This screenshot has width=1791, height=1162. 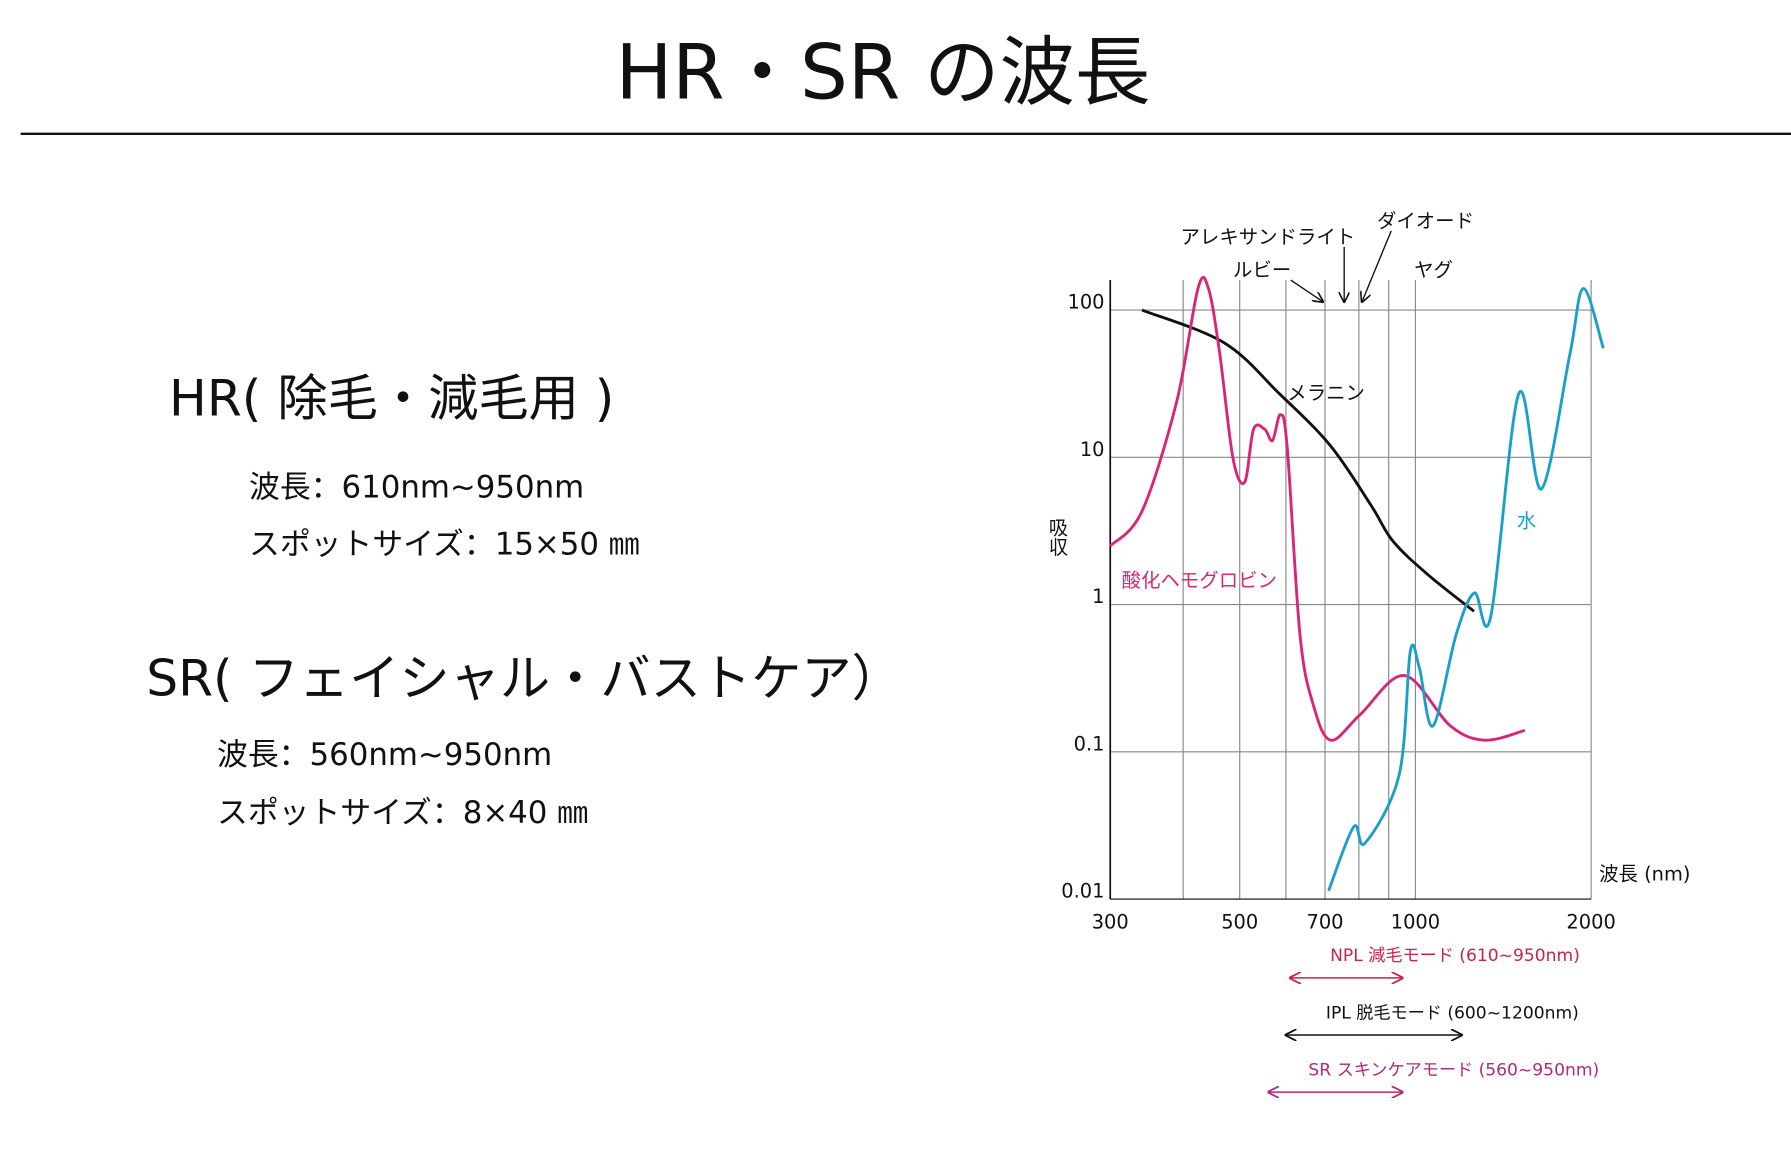 I want to click on x-tick-label: 1000, so click(x=1415, y=922).